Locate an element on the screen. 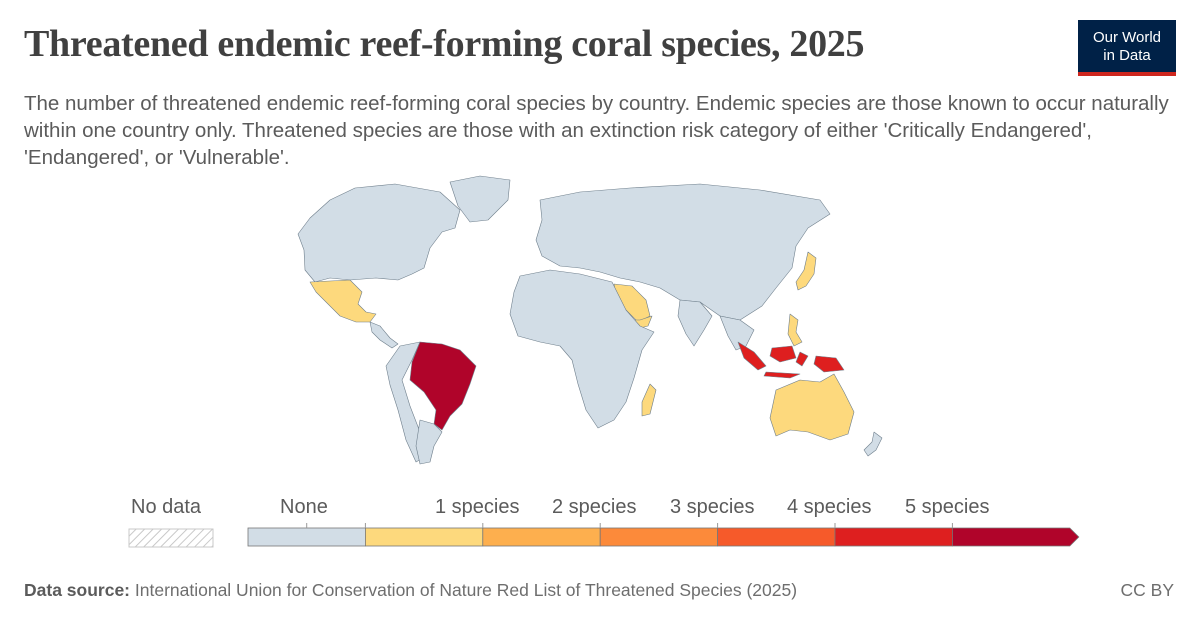  legend-label-5: 5 species is located at coordinates (947, 507).